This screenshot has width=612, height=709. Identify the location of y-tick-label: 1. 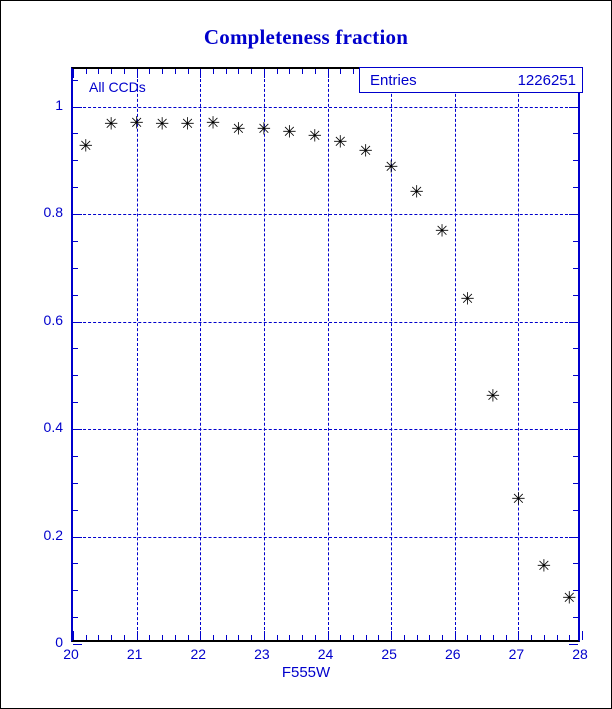
(59, 104).